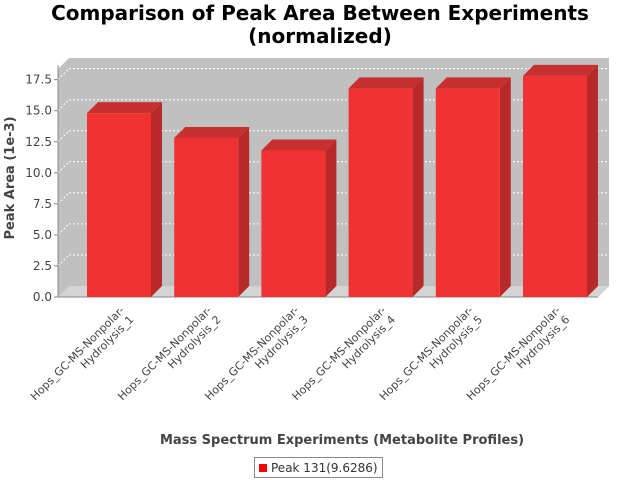 The height and width of the screenshot is (480, 640). What do you see at coordinates (263, 467) in the screenshot?
I see `legend-swatch` at bounding box center [263, 467].